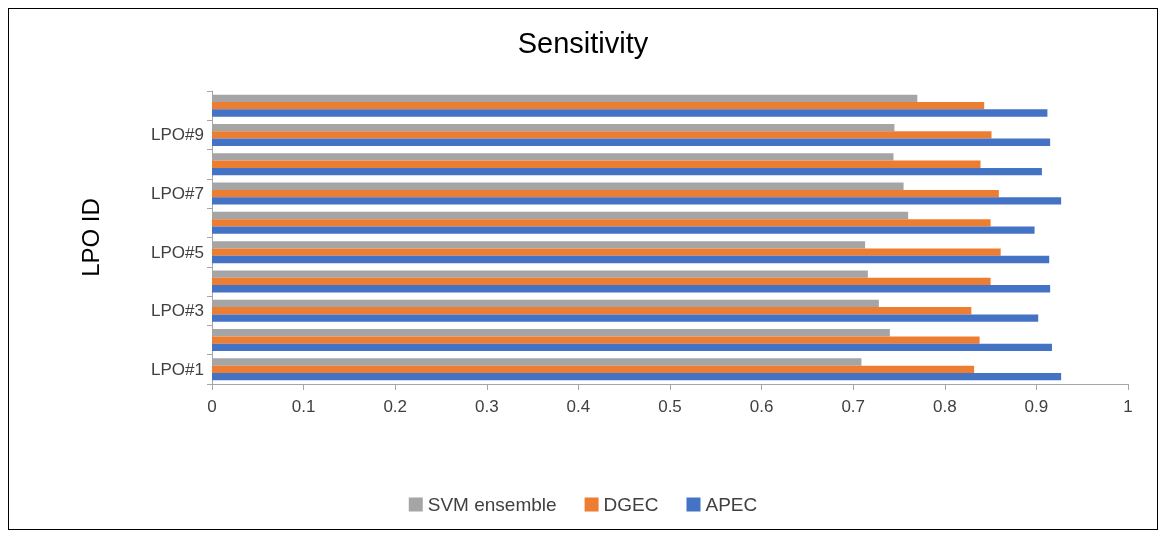  Describe the element at coordinates (731, 504) in the screenshot. I see `legend-label: APEC` at that location.